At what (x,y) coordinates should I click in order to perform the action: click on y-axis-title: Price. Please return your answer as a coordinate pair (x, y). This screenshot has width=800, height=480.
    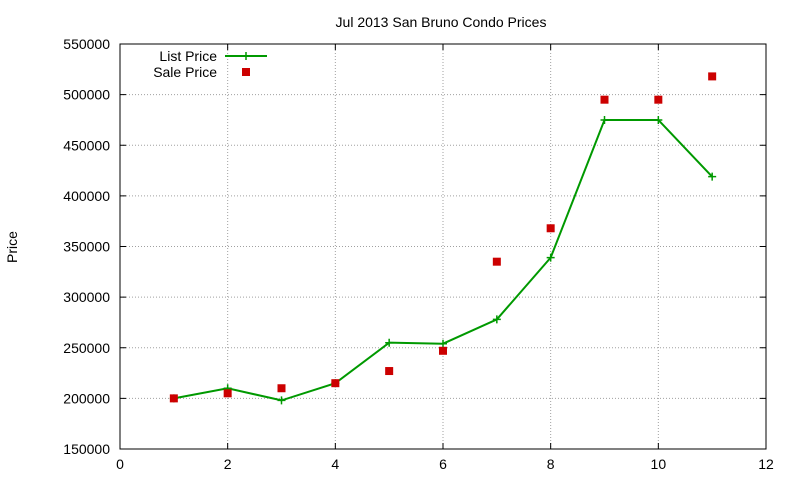
    Looking at the image, I should click on (12, 247).